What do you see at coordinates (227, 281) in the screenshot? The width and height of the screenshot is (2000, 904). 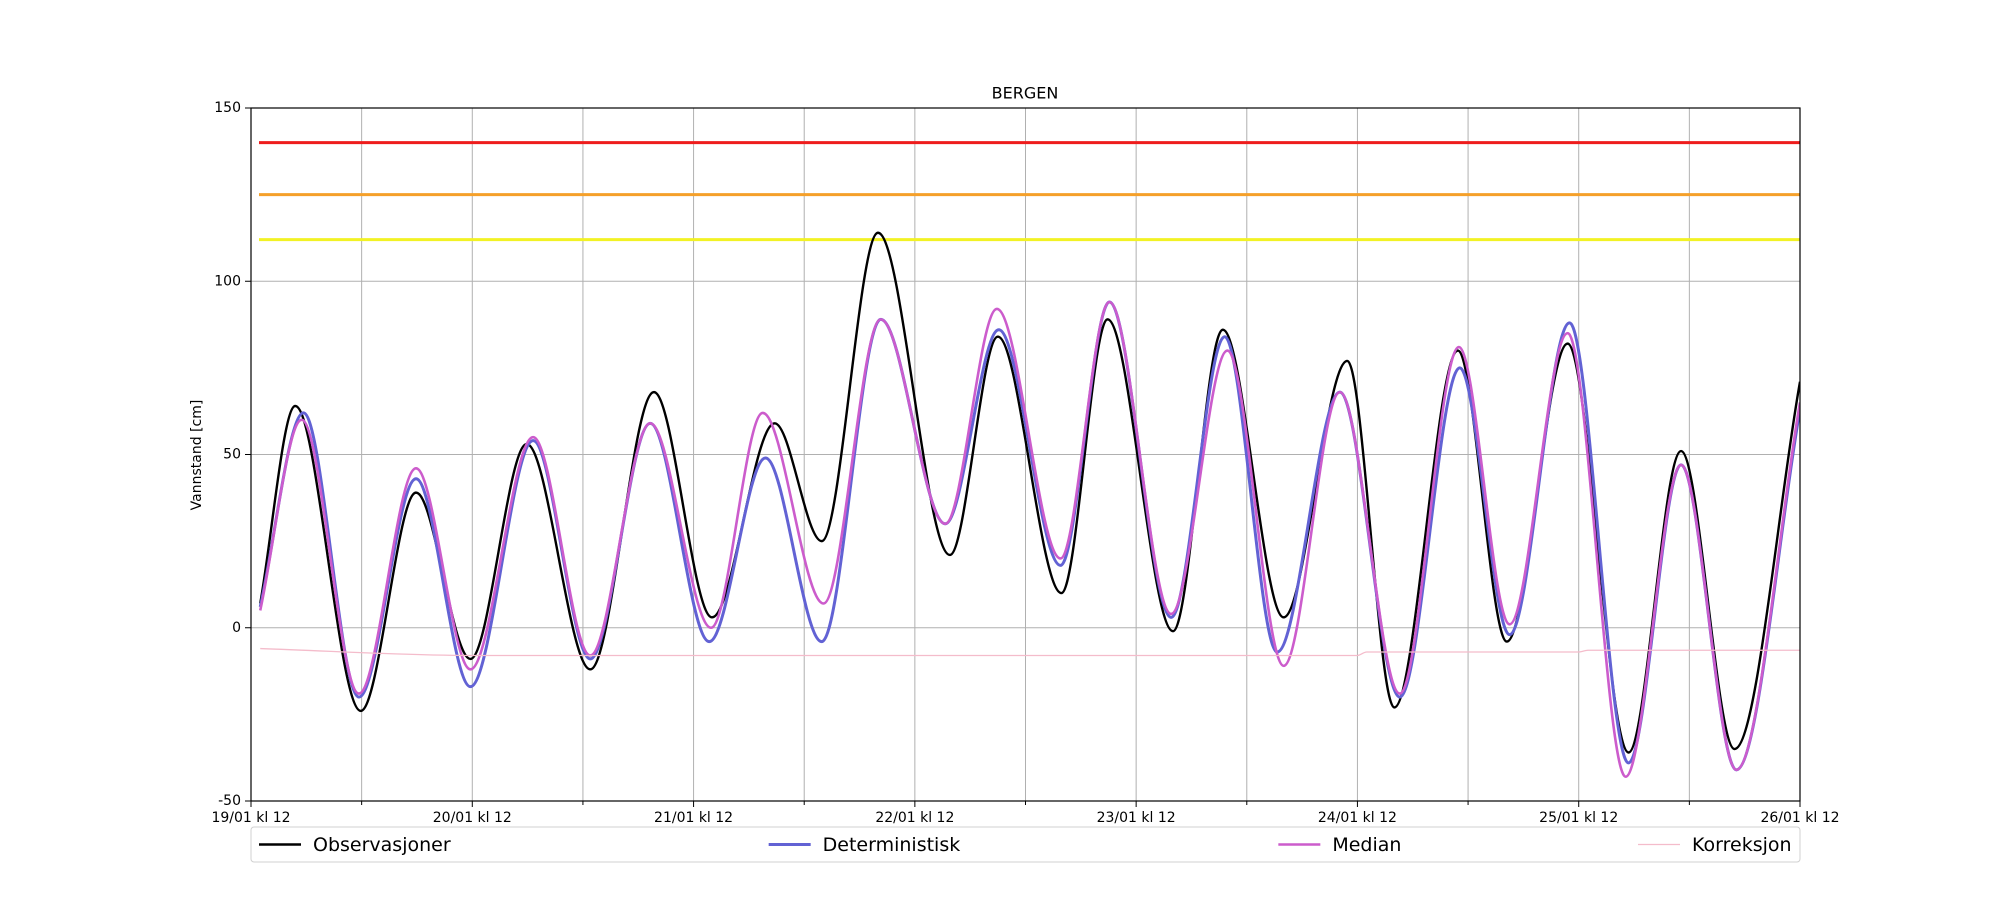 I see `y-tick-label: 100` at bounding box center [227, 281].